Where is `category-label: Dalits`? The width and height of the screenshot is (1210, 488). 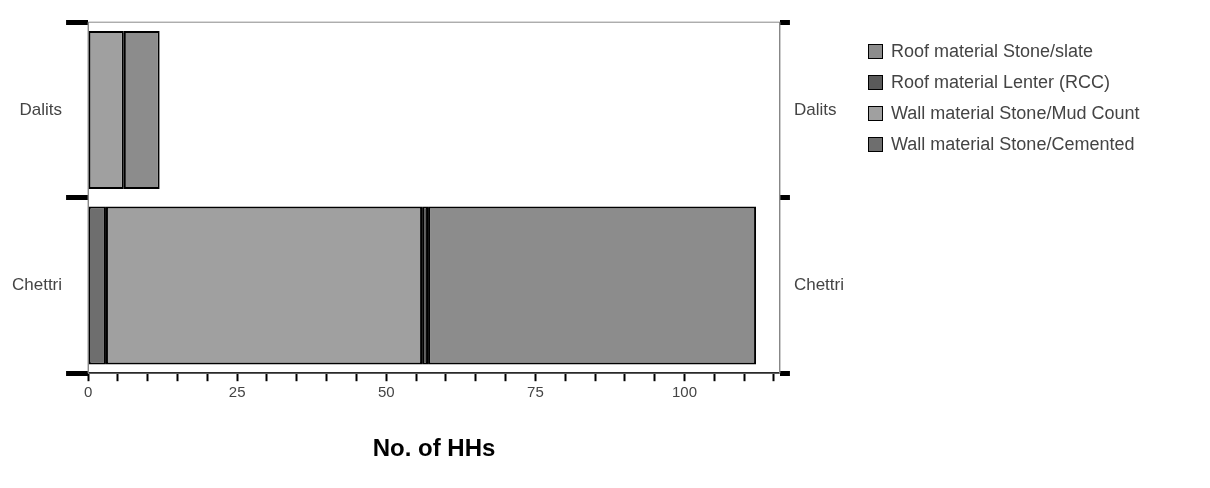 category-label: Dalits is located at coordinates (41, 109).